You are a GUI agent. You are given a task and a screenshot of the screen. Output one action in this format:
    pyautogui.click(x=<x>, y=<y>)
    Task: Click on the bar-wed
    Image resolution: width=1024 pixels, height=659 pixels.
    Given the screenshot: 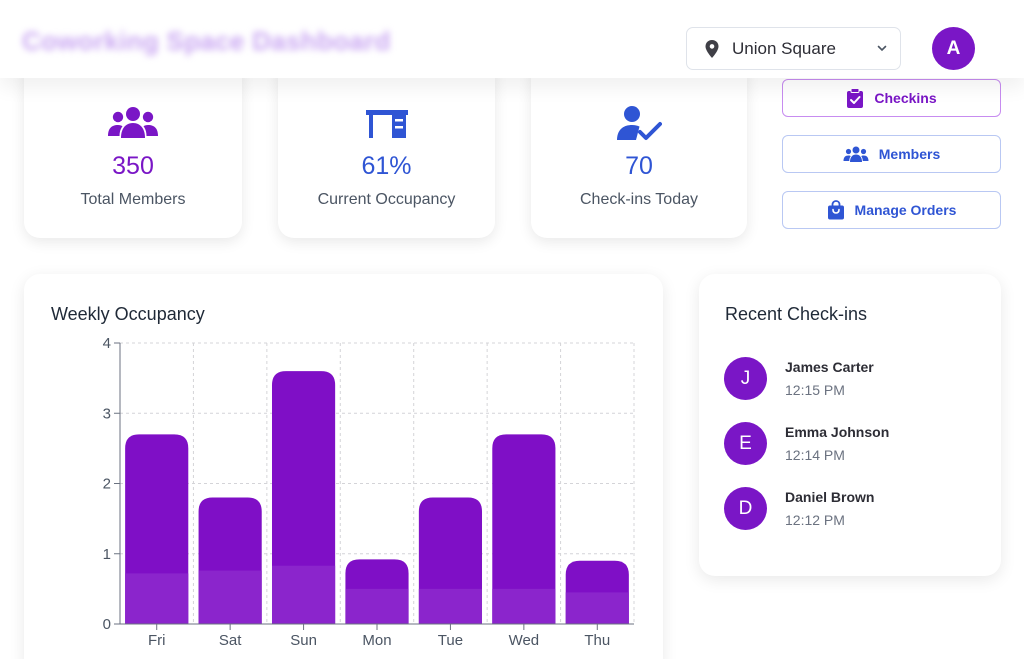 What is the action you would take?
    pyautogui.click(x=524, y=529)
    